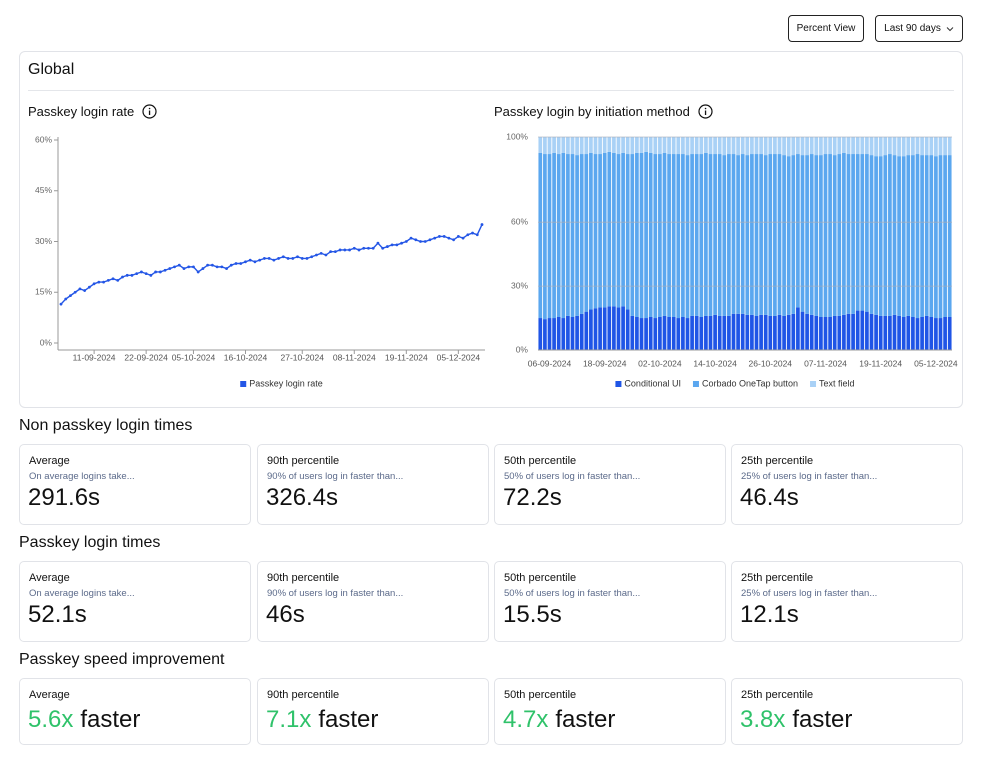  I want to click on chart-title: Passkey login rate, so click(81, 111).